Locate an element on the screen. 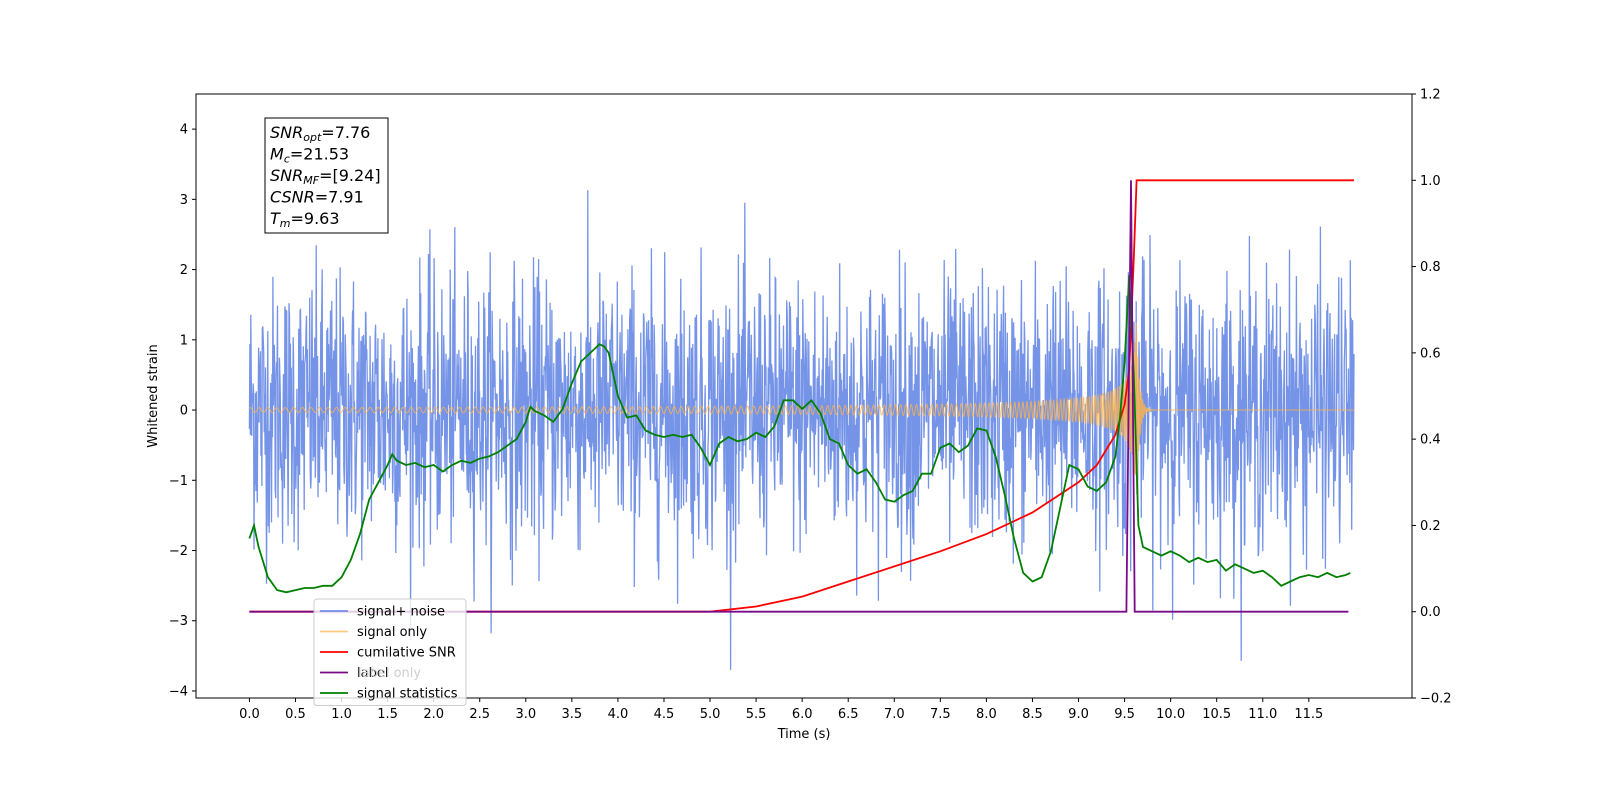 The height and width of the screenshot is (800, 1600). annotation-line: SNRopt=7.76 is located at coordinates (320, 133).